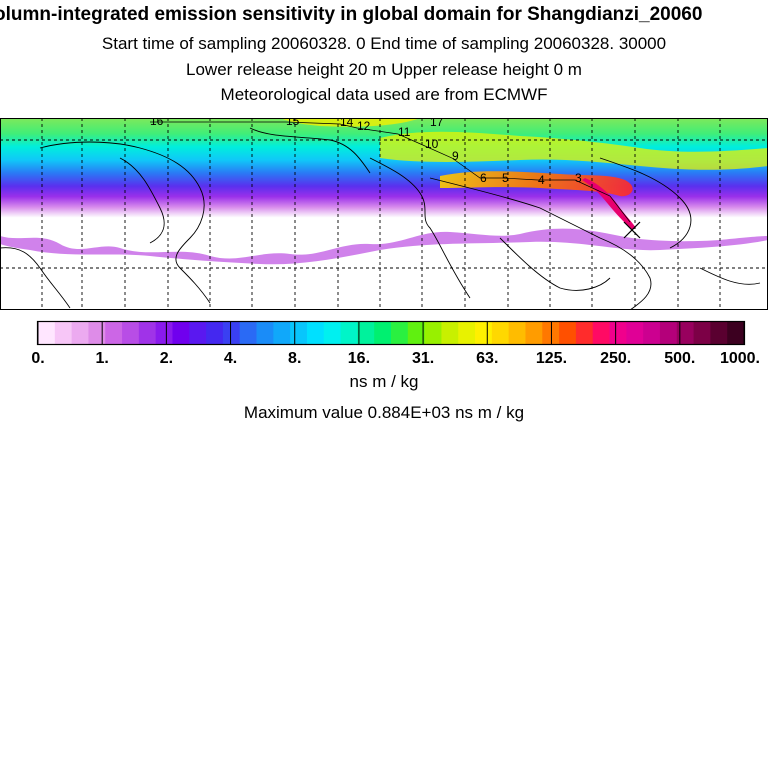 The height and width of the screenshot is (768, 768). Describe the element at coordinates (384, 412) in the screenshot. I see `maximum-value: Maximum value 0.884E+03 ns m / kg` at that location.